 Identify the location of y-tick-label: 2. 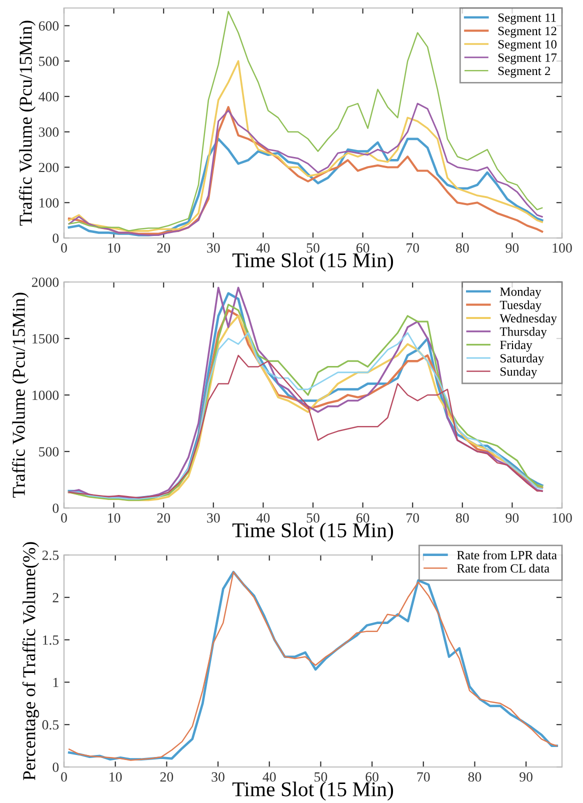
(55, 597).